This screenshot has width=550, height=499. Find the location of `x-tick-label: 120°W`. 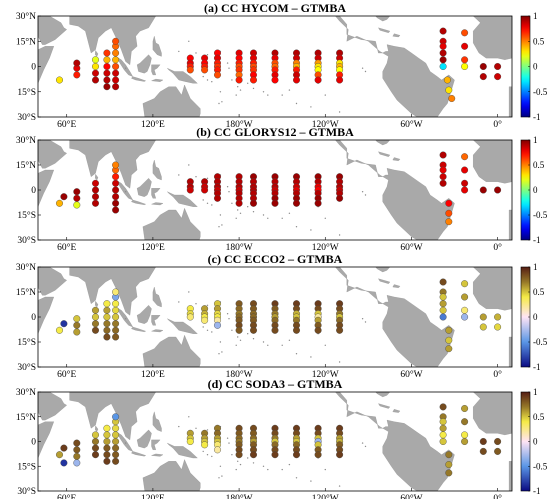

x-tick-label: 120°W is located at coordinates (325, 124).